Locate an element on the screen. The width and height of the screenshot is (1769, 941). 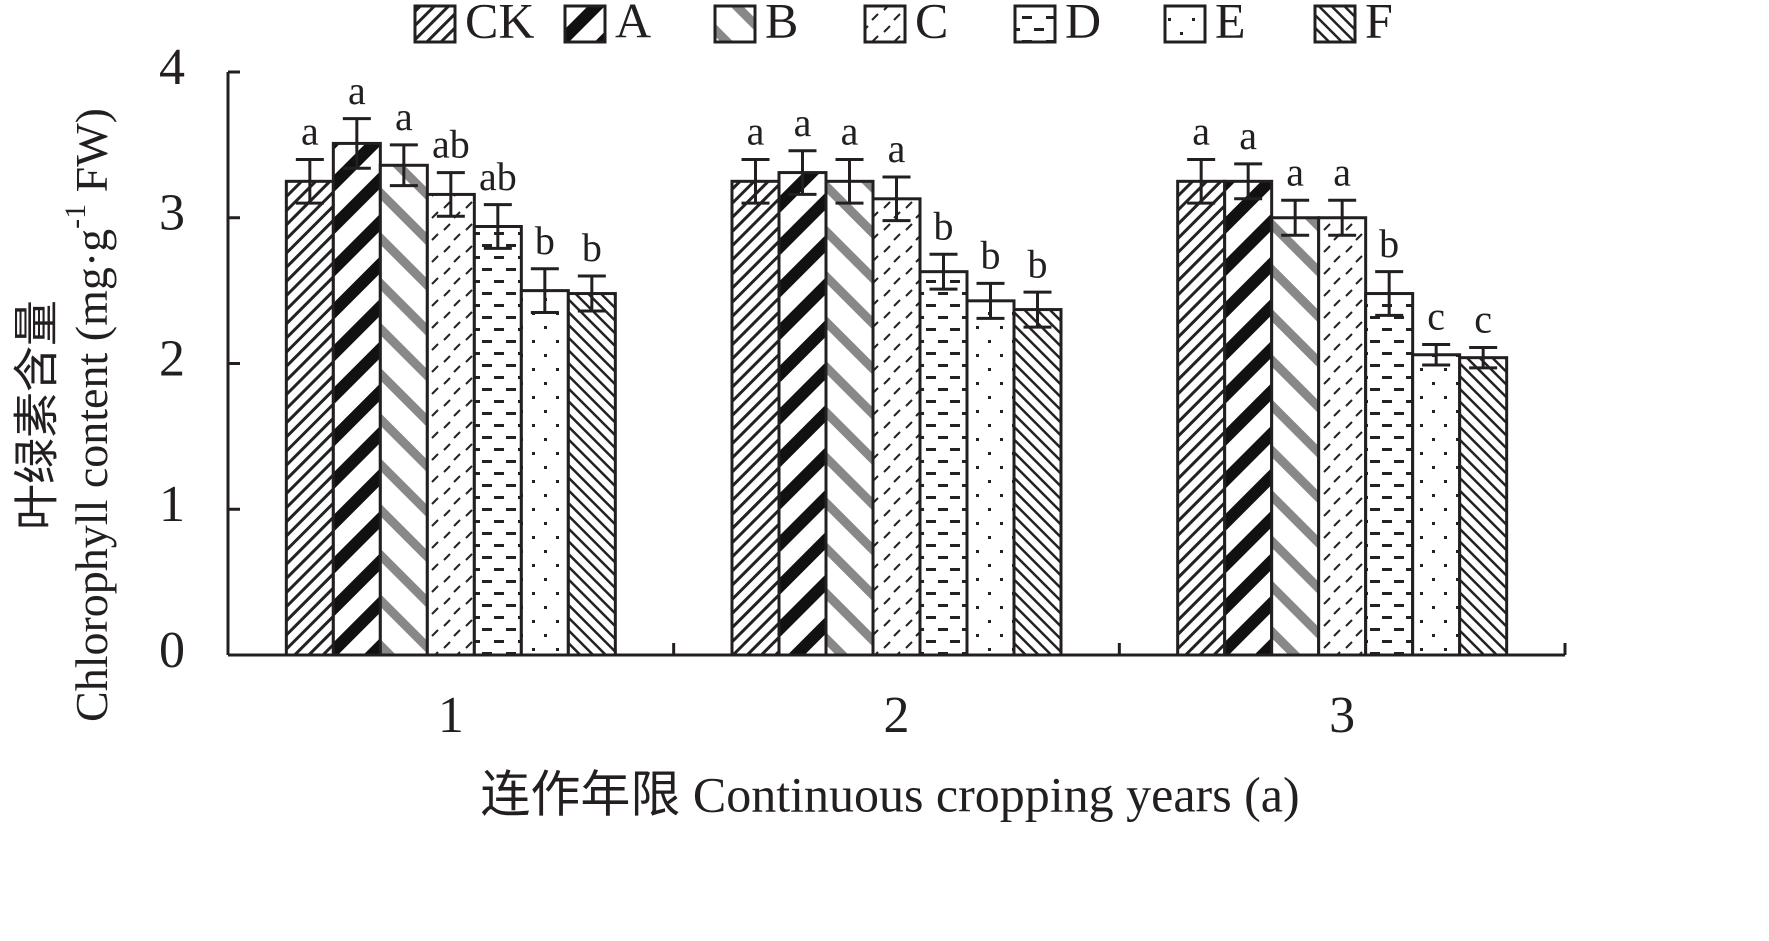
x-axis-label: 连作年限 Continuous cropping years (a) is located at coordinates (889, 794).